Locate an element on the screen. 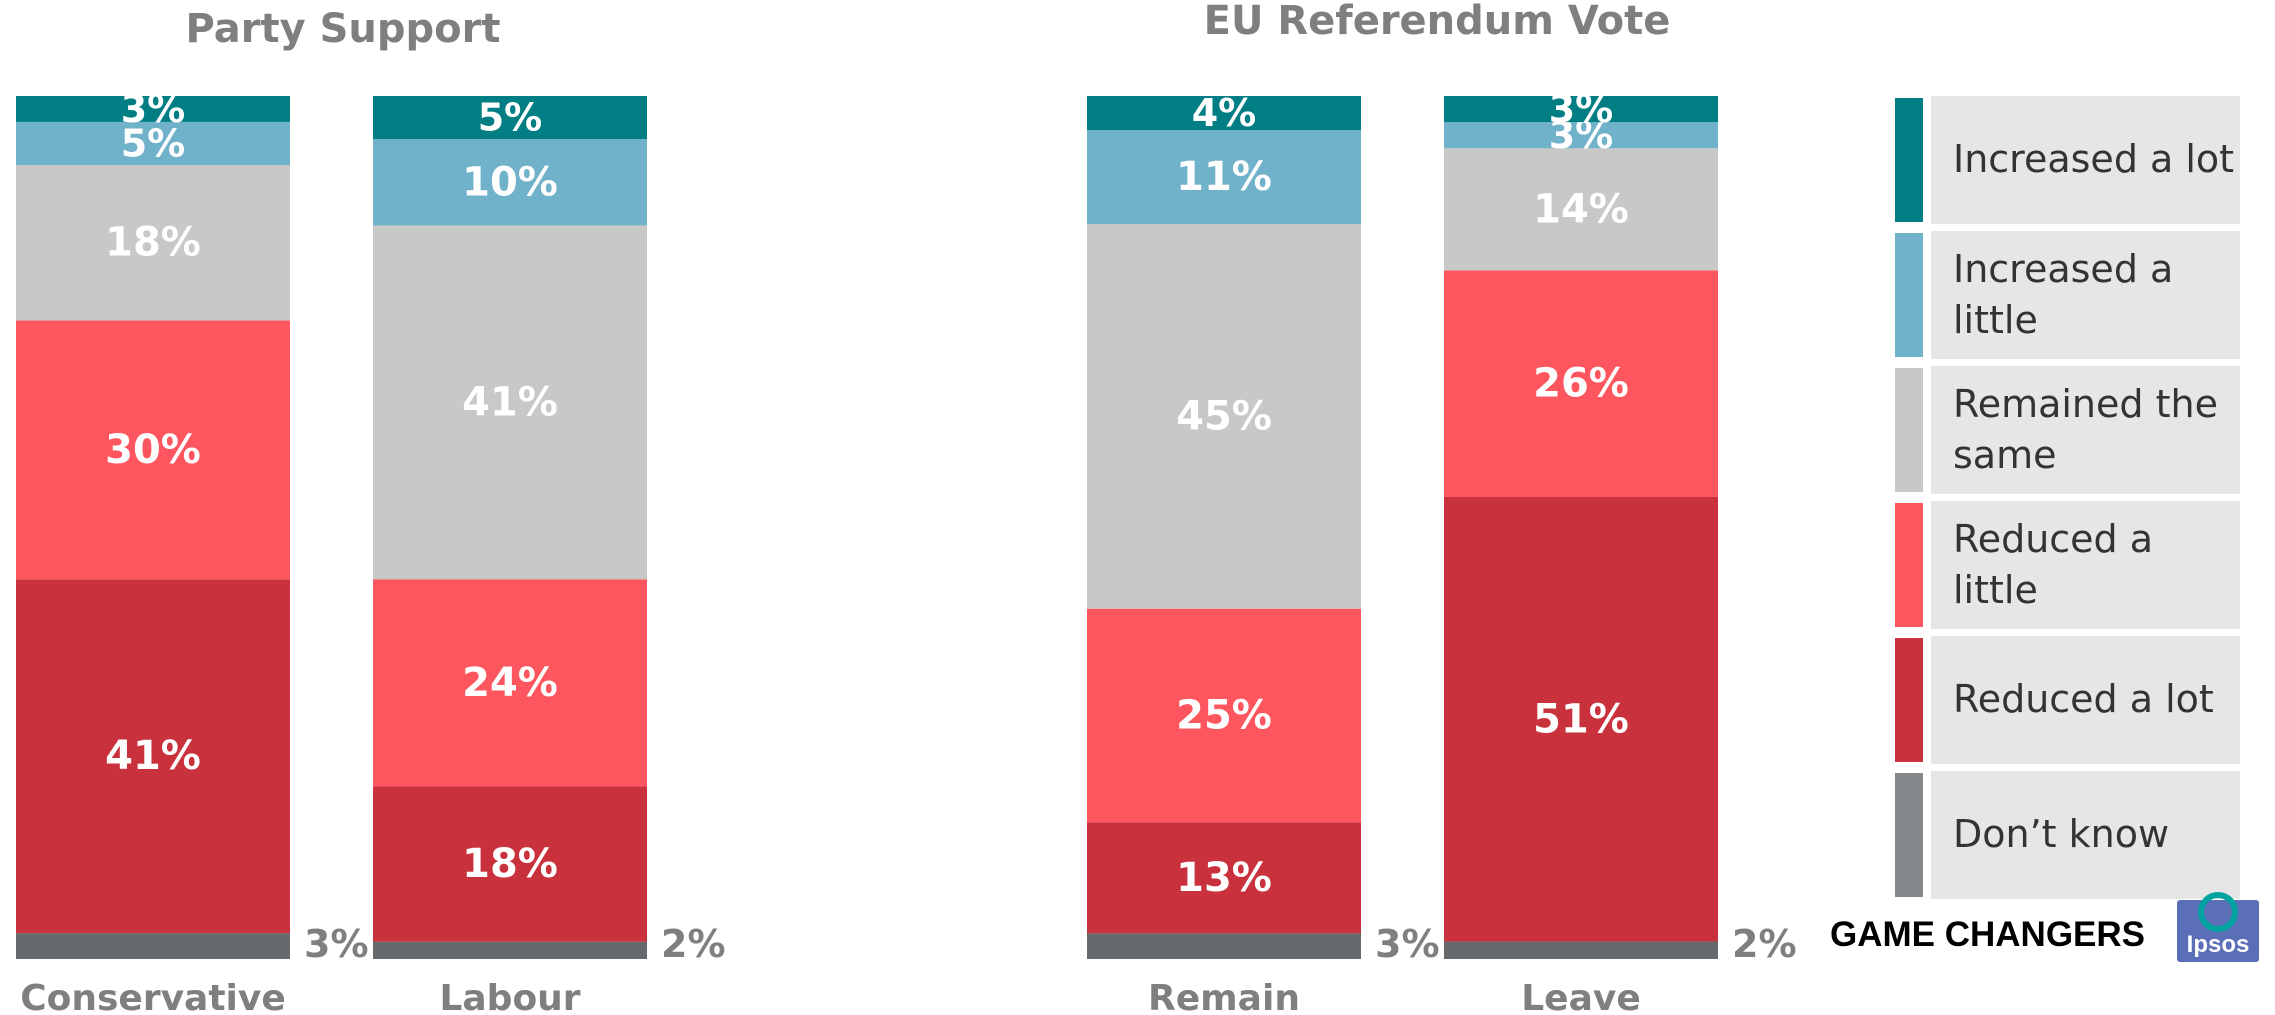 The image size is (2275, 1015). legend-label: Reduced a little is located at coordinates (2085, 565).